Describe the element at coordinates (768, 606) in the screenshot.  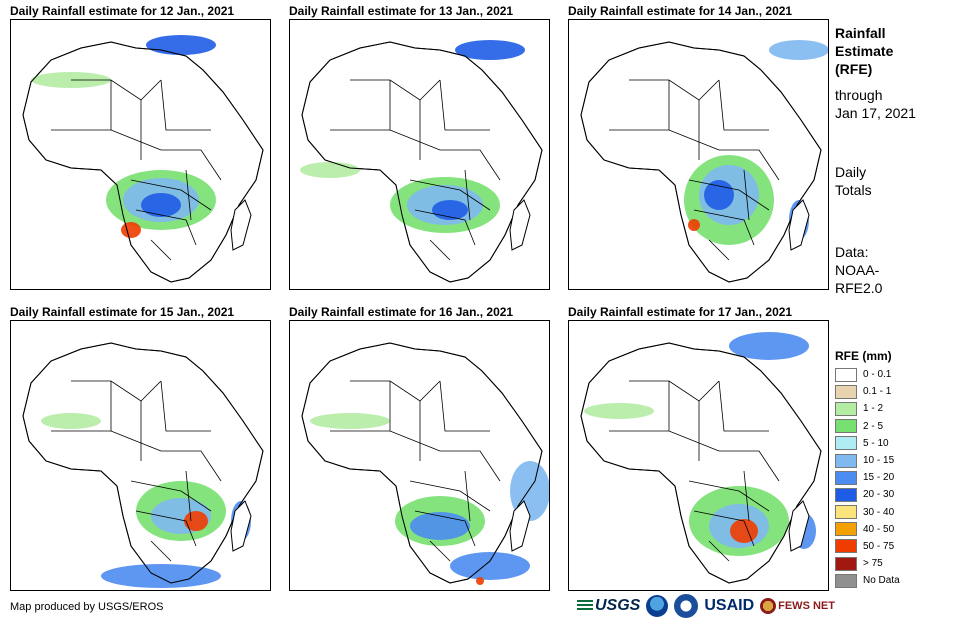
I see `fews-globe-icon` at that location.